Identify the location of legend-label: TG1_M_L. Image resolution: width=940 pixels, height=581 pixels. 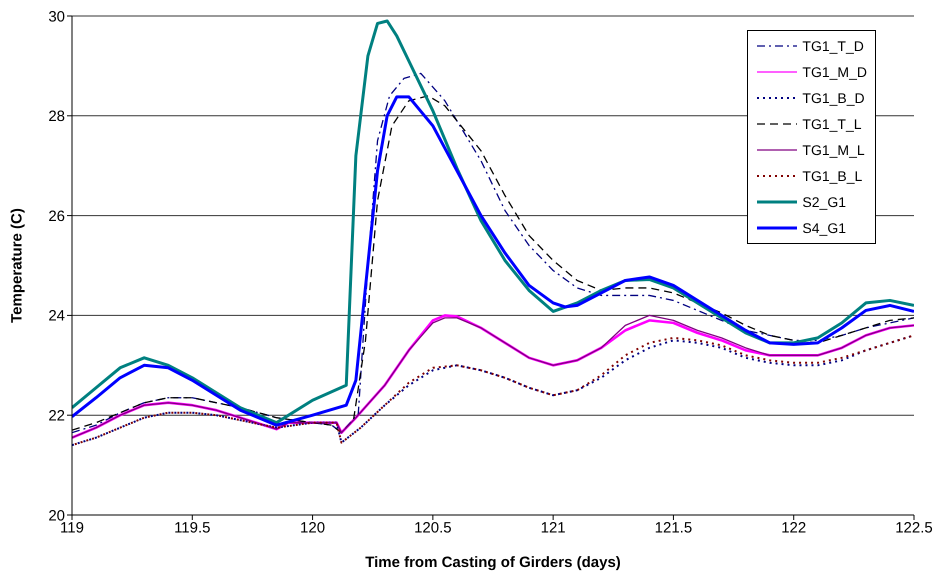
(833, 150).